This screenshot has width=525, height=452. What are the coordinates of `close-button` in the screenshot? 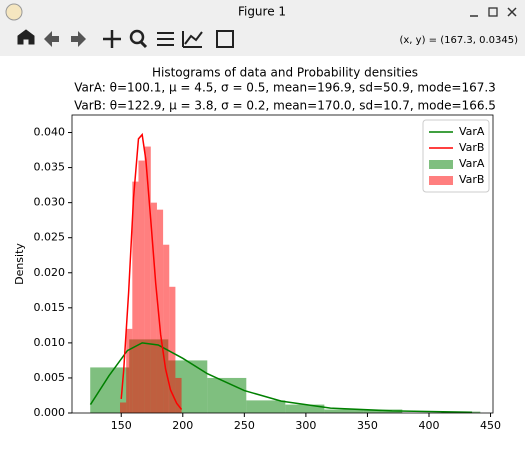 It's located at (512, 12).